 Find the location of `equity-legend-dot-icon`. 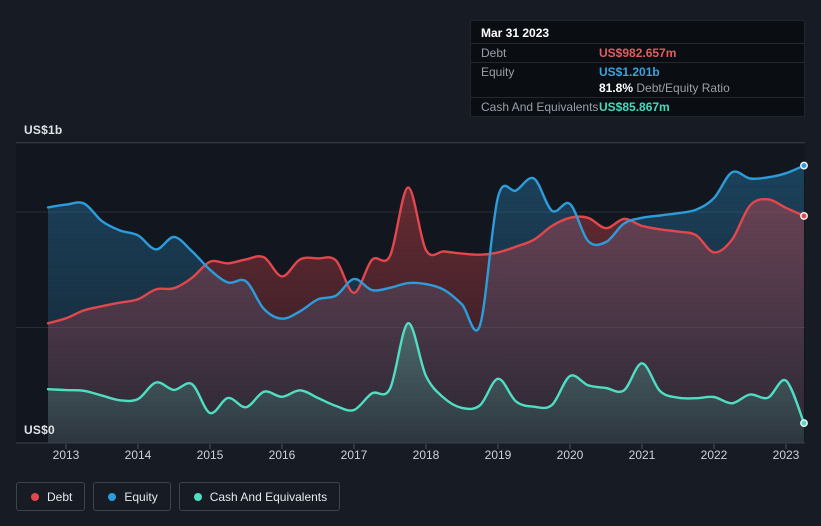

equity-legend-dot-icon is located at coordinates (112, 496).